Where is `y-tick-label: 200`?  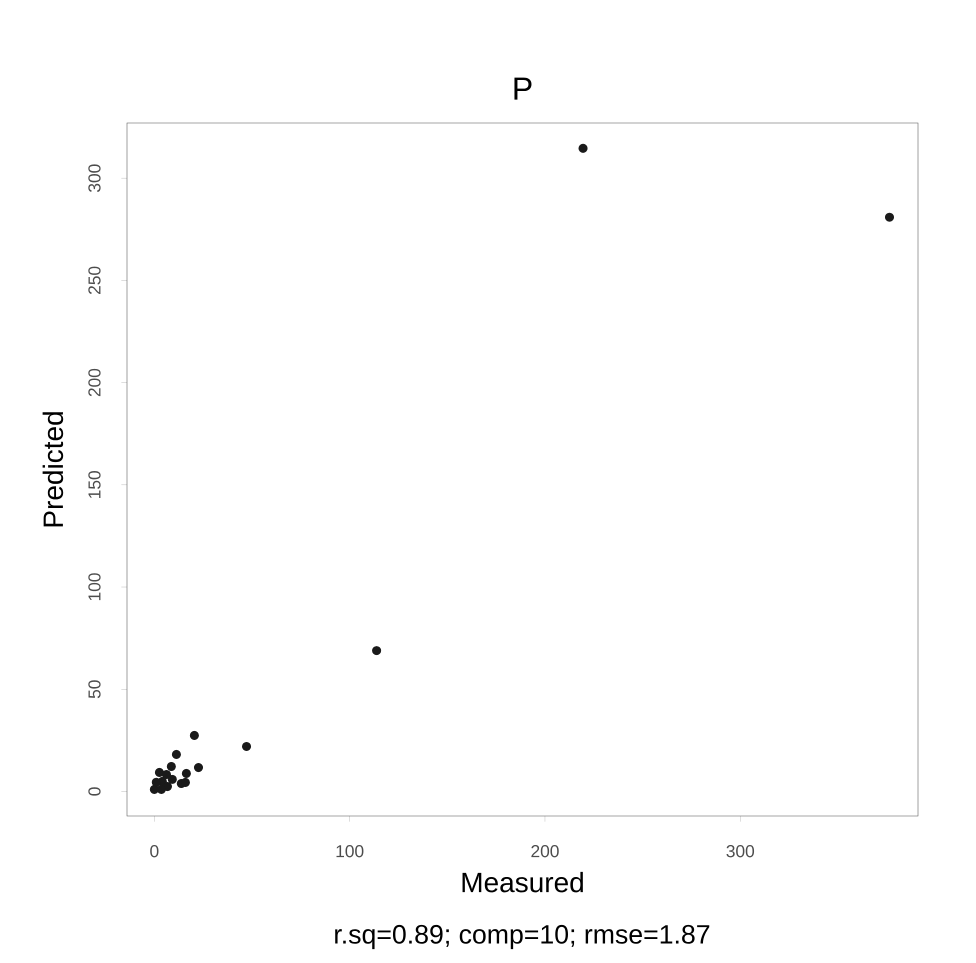
y-tick-label: 200 is located at coordinates (94, 382).